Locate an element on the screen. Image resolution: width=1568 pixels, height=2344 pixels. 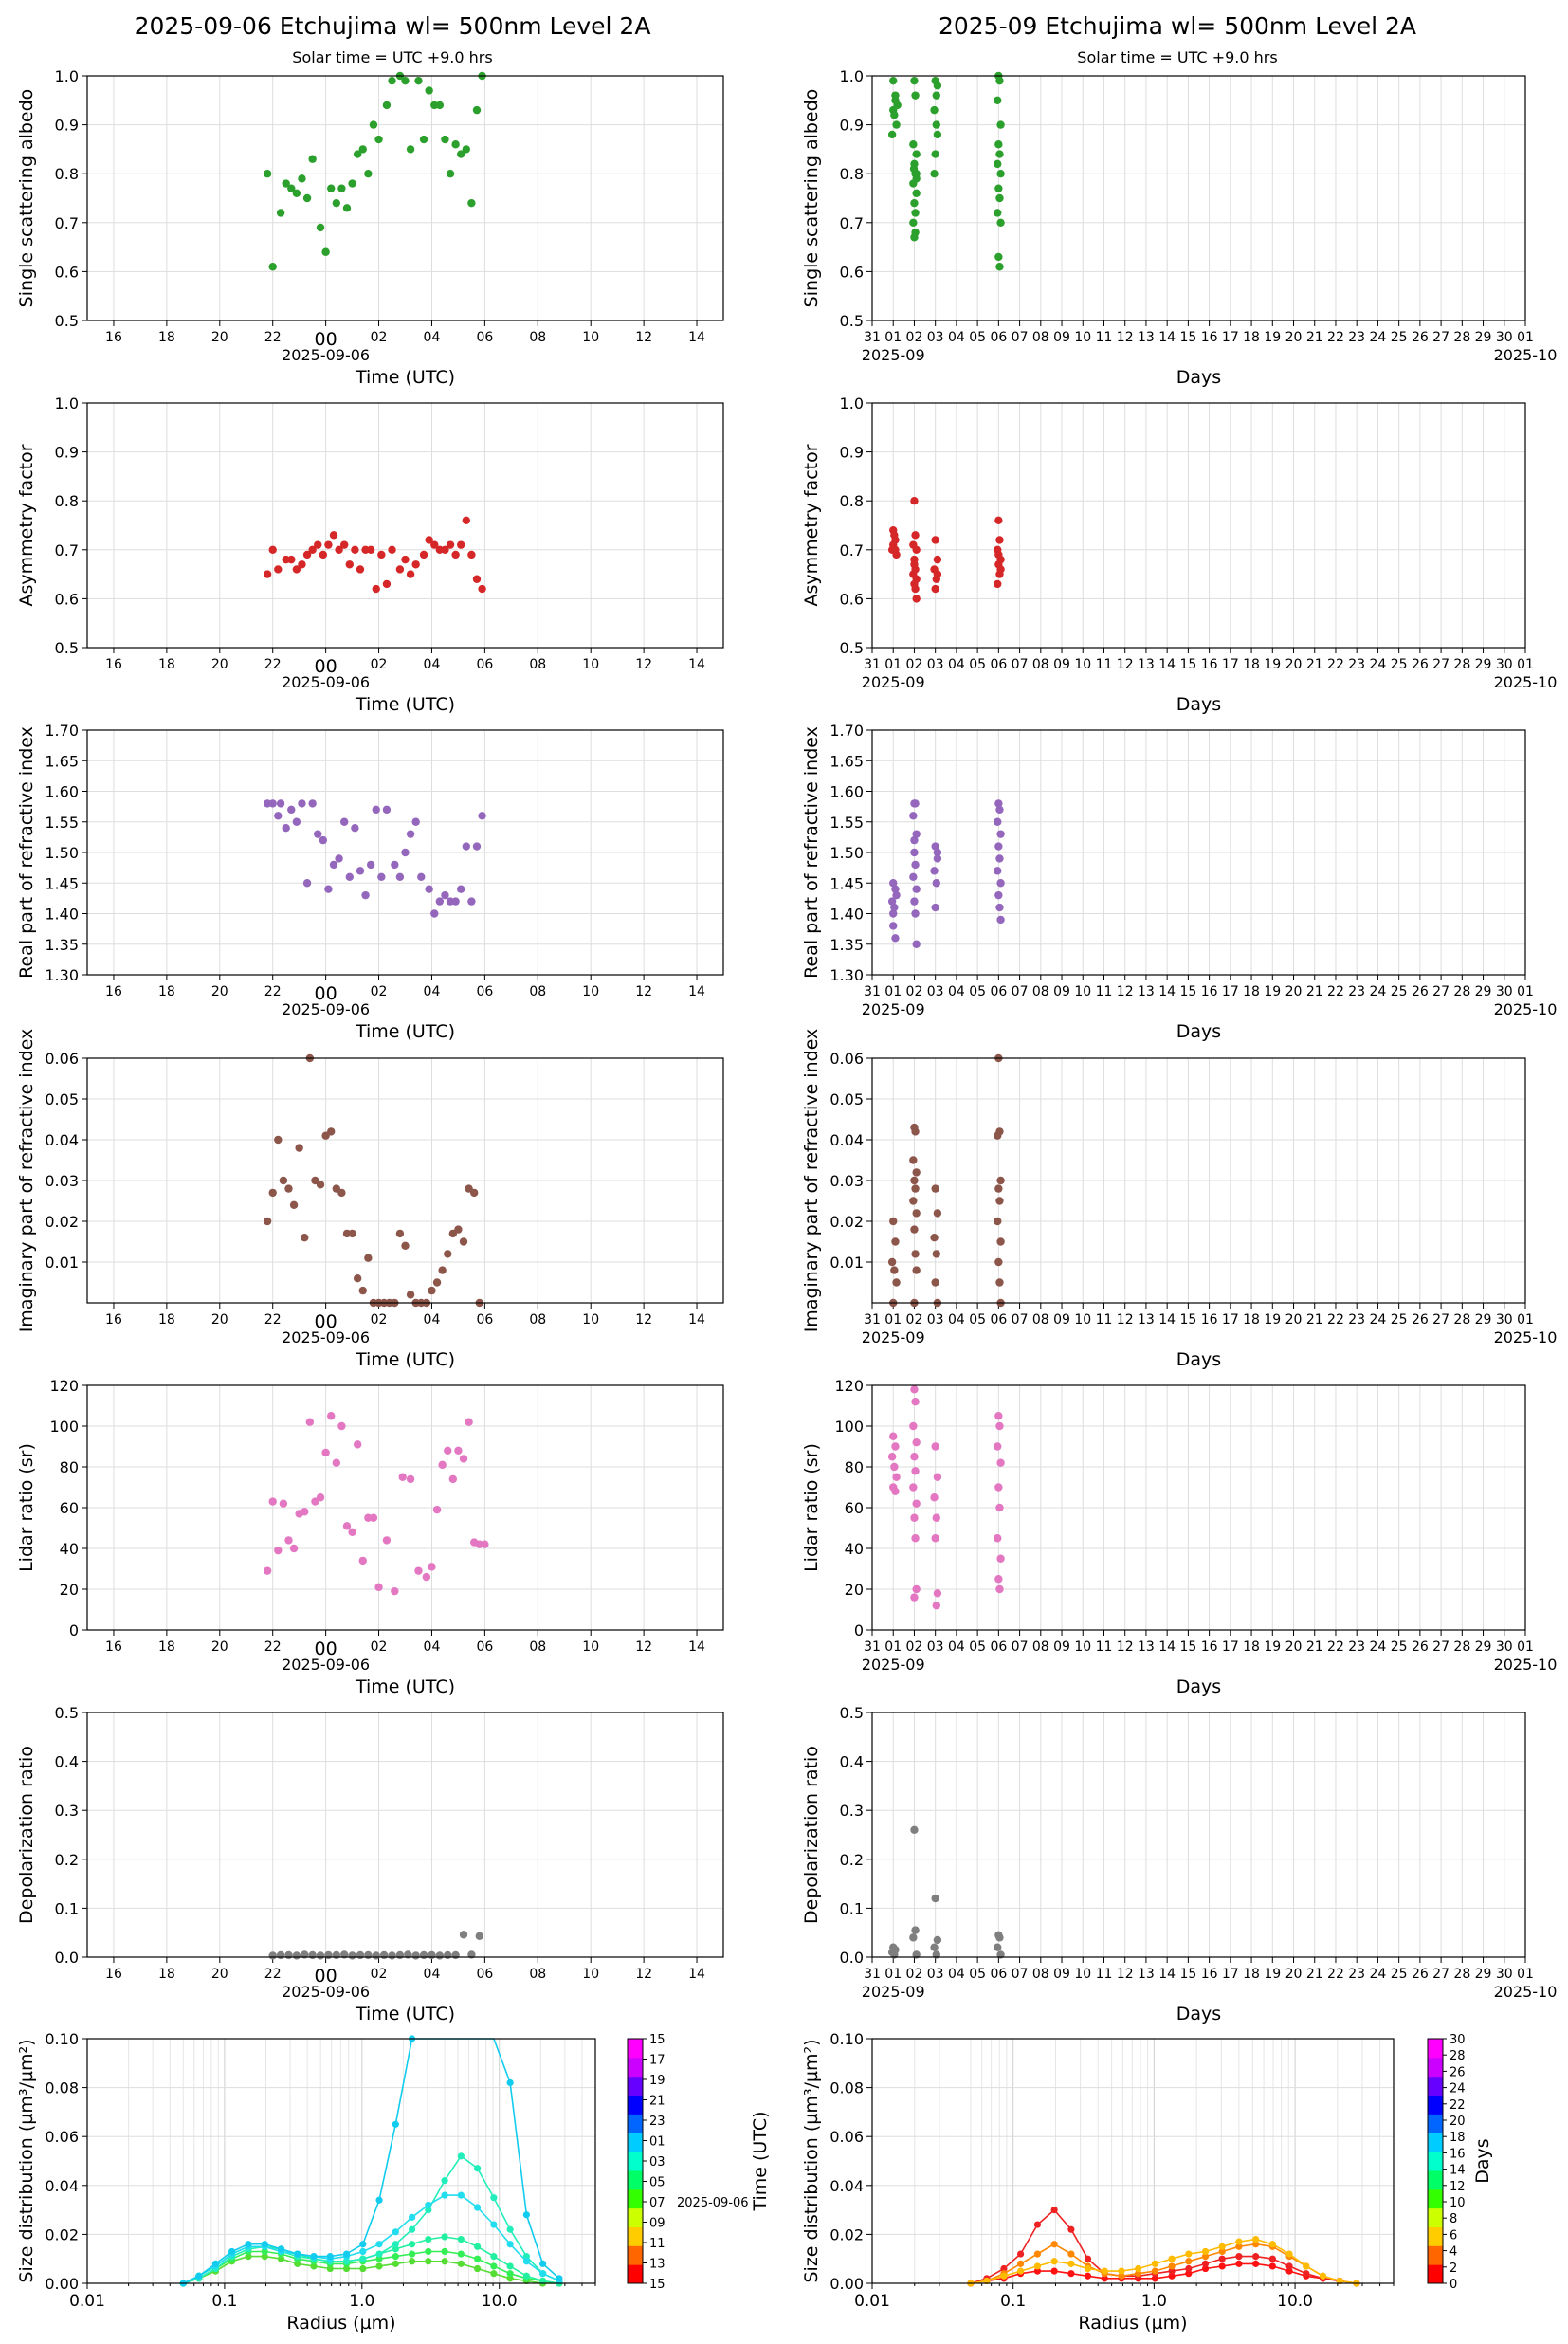
y-tick-label: 0.0 is located at coordinates (852, 1958).